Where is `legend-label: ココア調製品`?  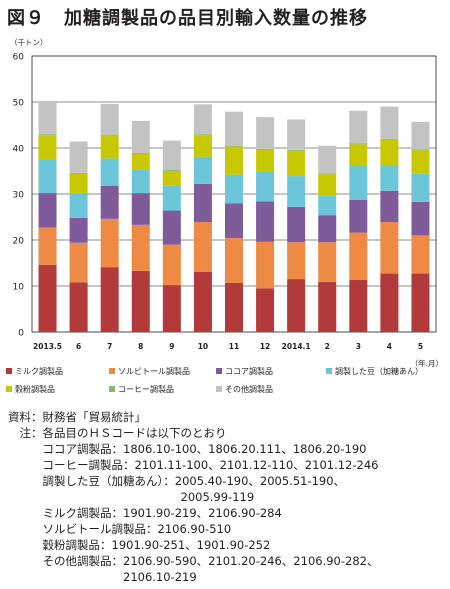 legend-label: ココア調製品 is located at coordinates (249, 371).